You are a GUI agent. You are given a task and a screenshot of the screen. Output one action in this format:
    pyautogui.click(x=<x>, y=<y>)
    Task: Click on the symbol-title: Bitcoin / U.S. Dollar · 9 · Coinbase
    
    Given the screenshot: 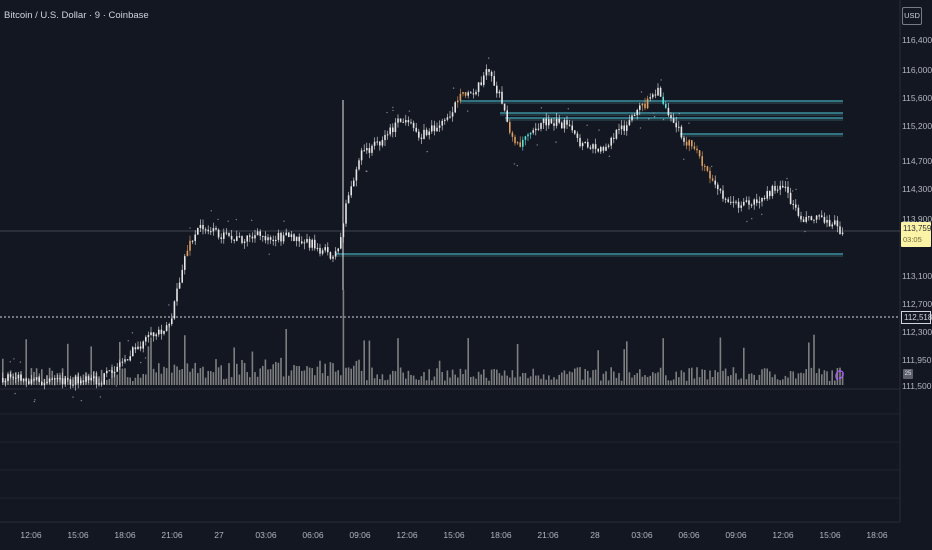 What is the action you would take?
    pyautogui.click(x=76, y=15)
    